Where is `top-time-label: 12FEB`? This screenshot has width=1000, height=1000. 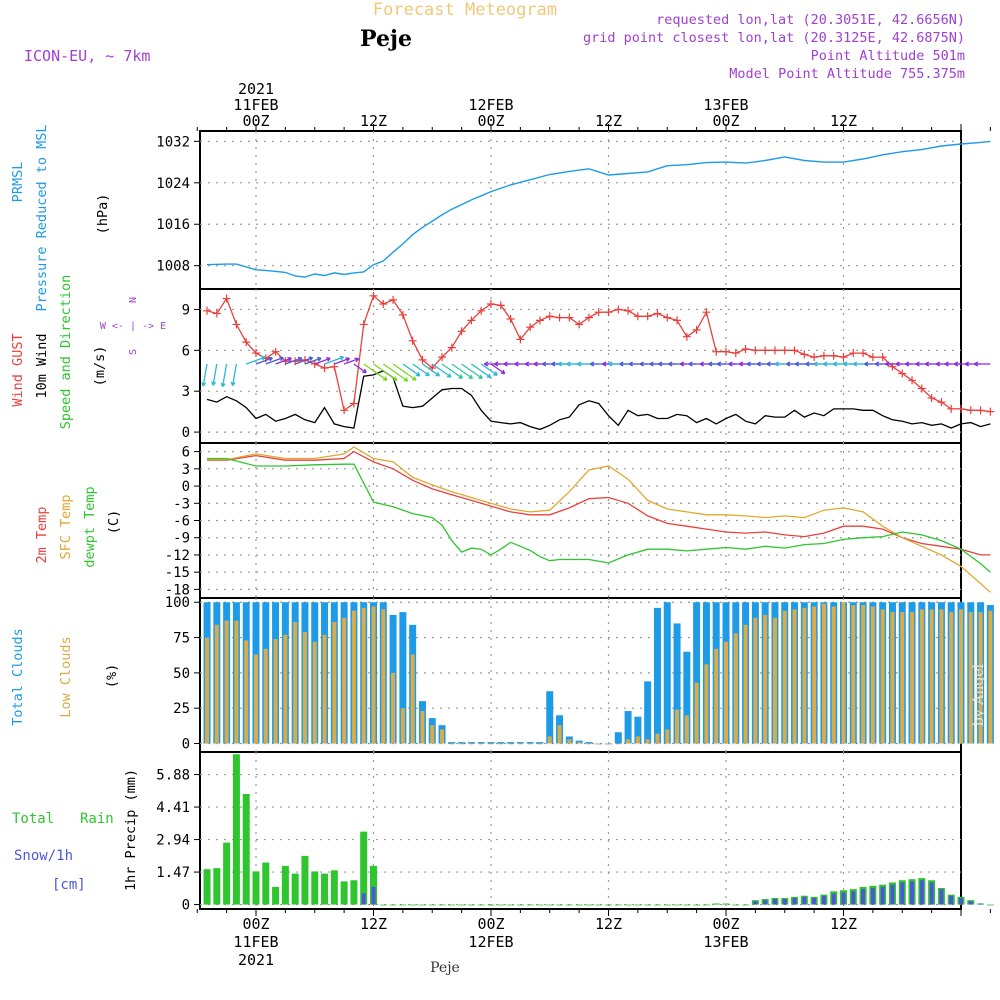 top-time-label: 12FEB is located at coordinates (490, 105).